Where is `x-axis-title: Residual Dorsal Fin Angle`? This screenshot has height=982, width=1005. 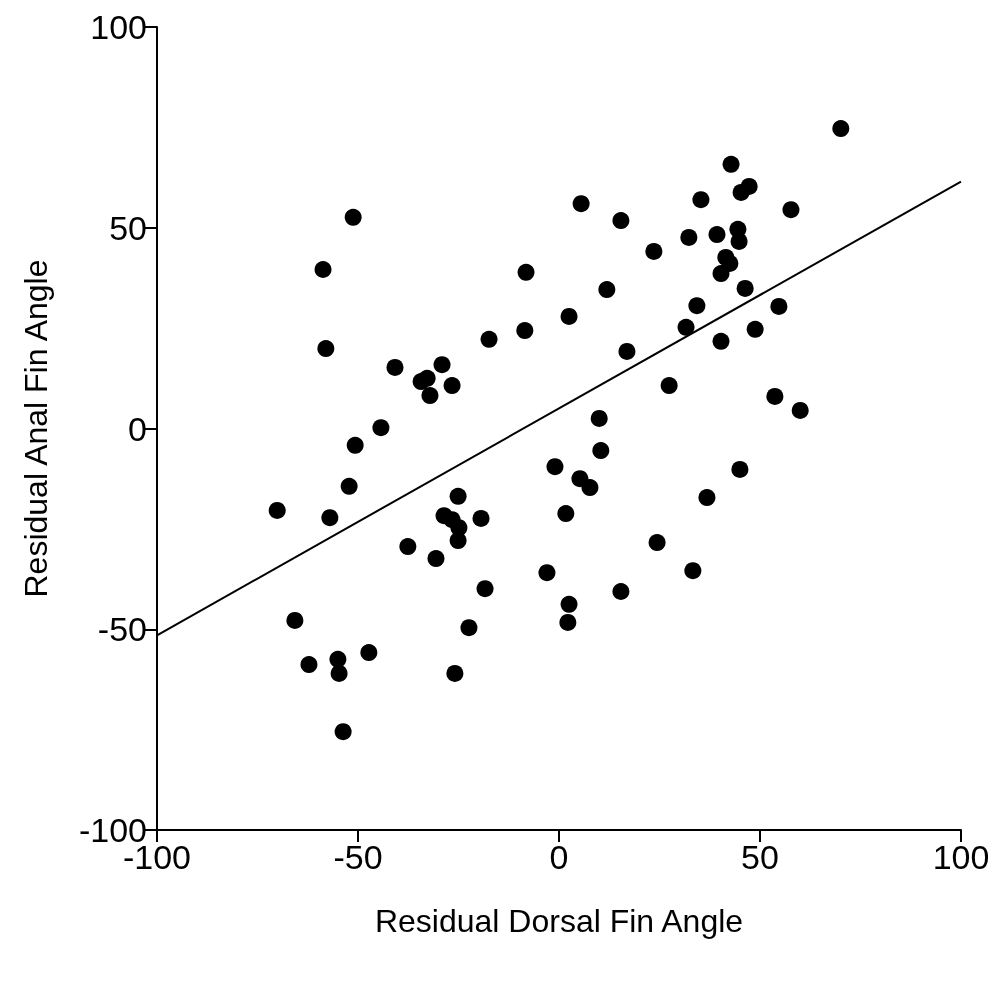 x-axis-title: Residual Dorsal Fin Angle is located at coordinates (559, 921).